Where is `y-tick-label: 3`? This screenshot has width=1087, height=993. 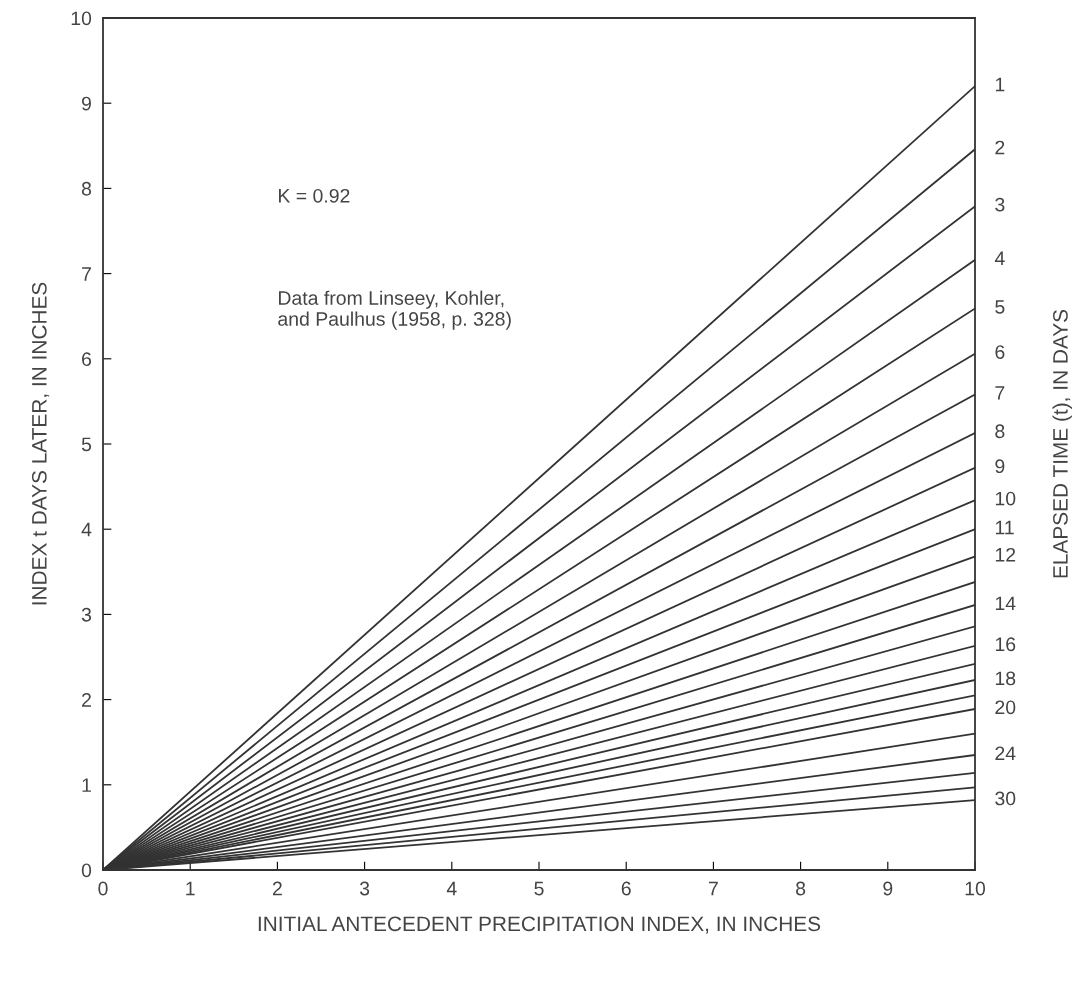 y-tick-label: 3 is located at coordinates (86, 614).